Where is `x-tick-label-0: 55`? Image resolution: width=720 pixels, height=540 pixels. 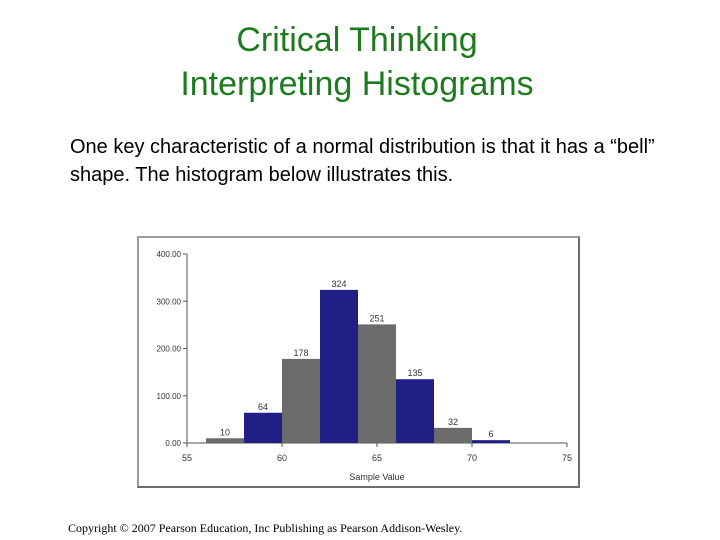
x-tick-label-0: 55 is located at coordinates (187, 458).